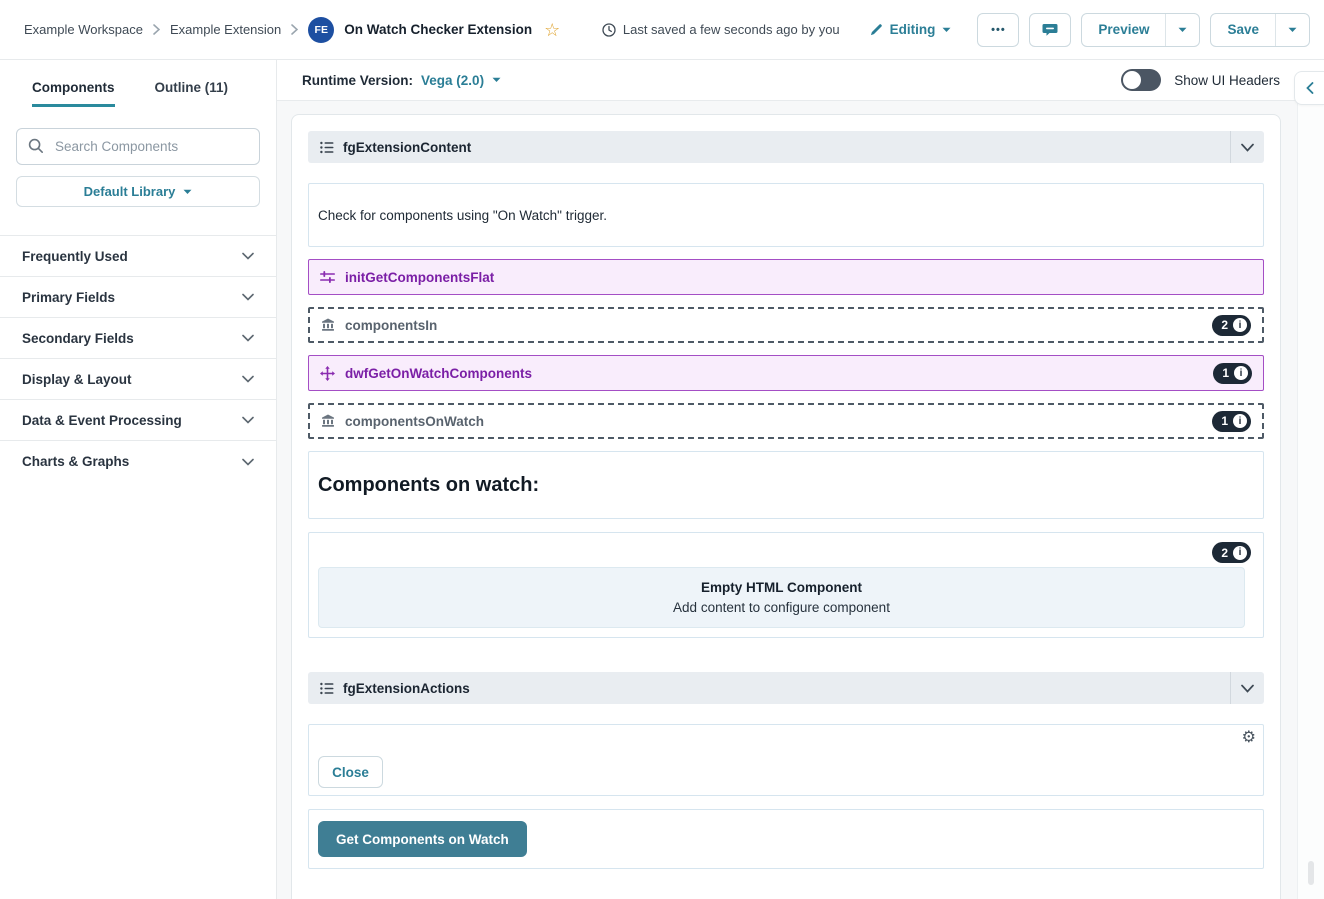 The image size is (1324, 899). Describe the element at coordinates (609, 29) in the screenshot. I see `clock-icon` at that location.